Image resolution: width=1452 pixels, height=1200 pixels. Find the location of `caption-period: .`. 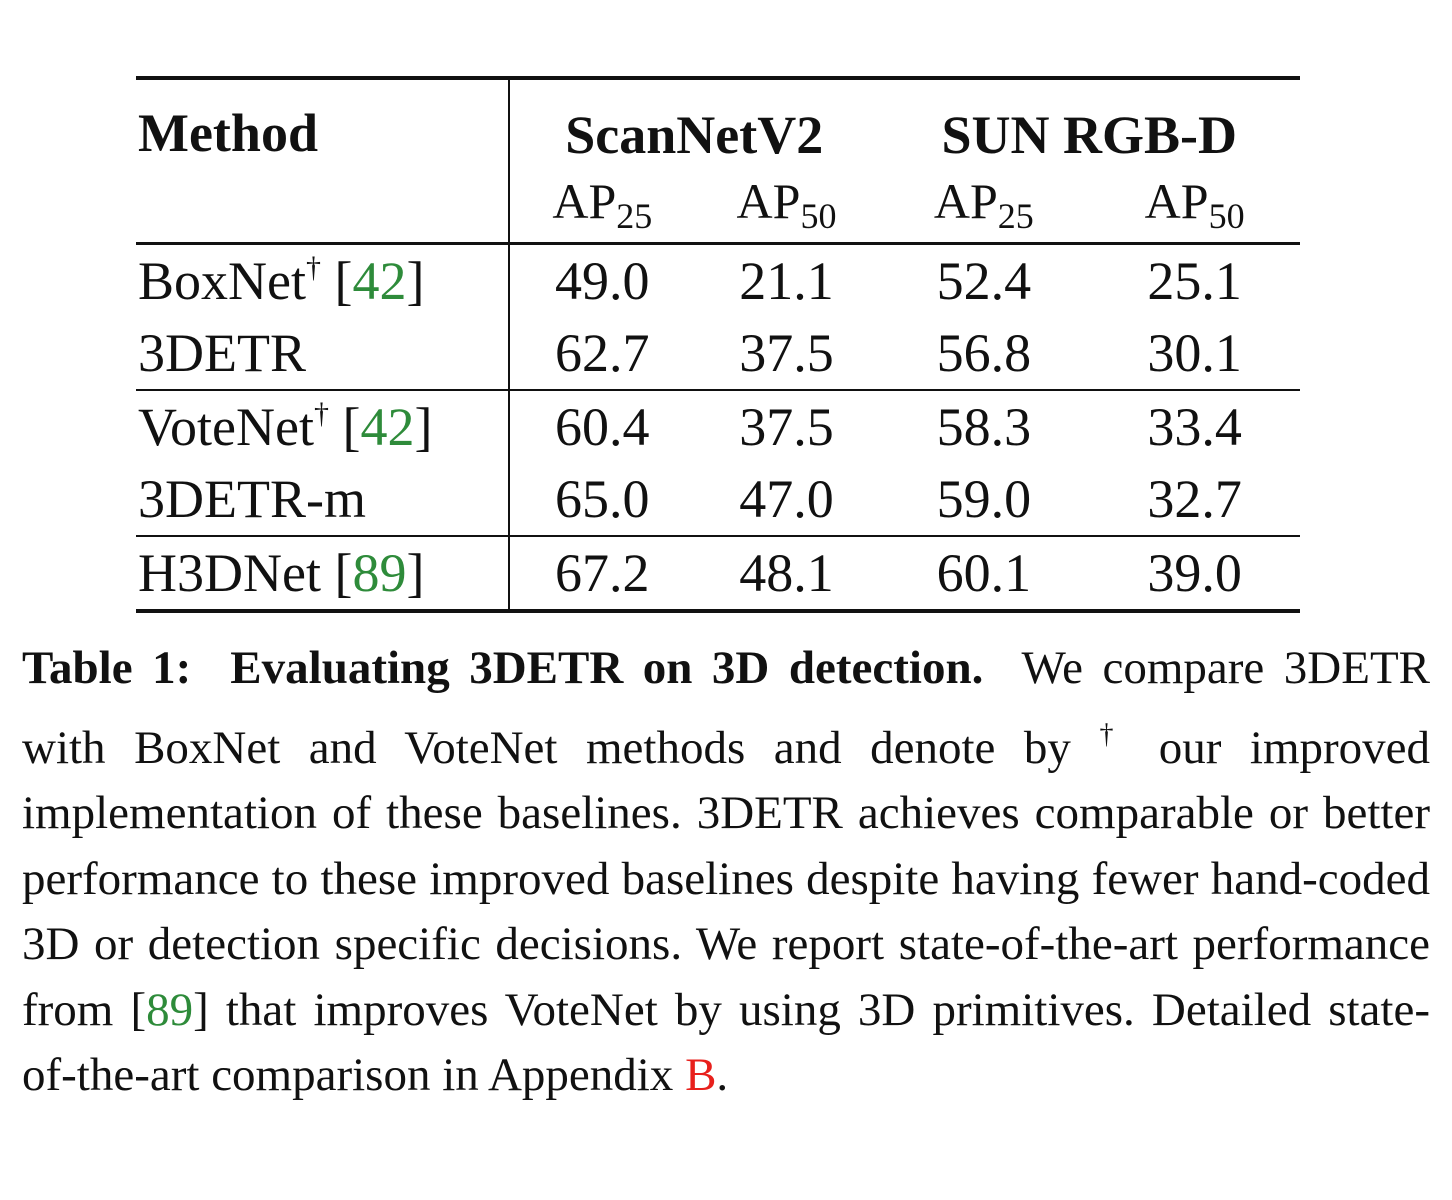

caption-period: . is located at coordinates (722, 1075).